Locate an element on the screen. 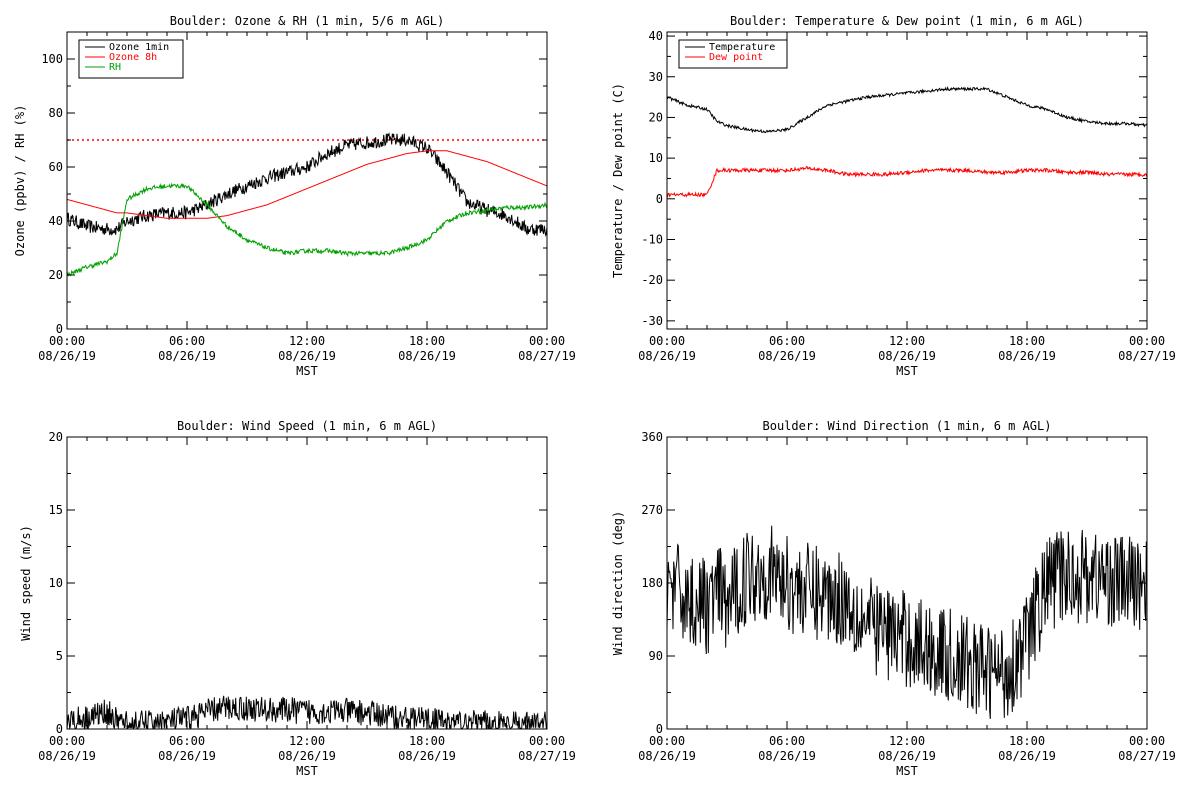  y-axis-label: Temperature / Dew point (C) is located at coordinates (618, 180).